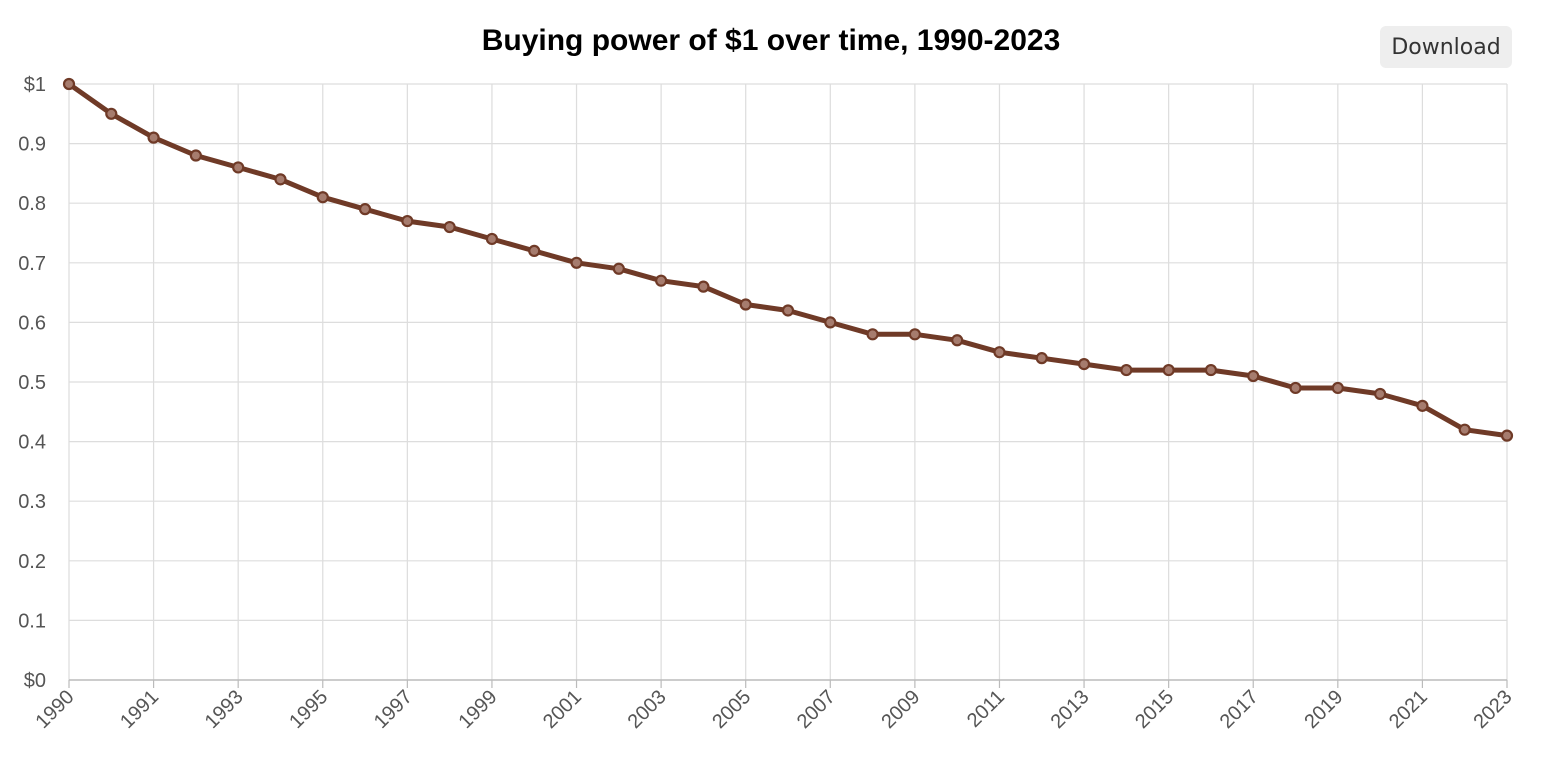  Describe the element at coordinates (308, 709) in the screenshot. I see `x-tick-label: 1995` at that location.